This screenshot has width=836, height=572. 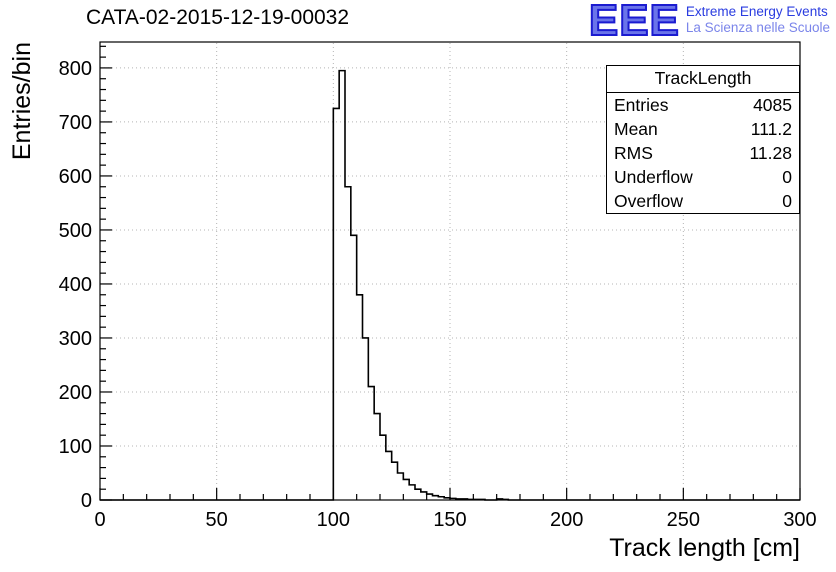 What do you see at coordinates (703, 105) in the screenshot?
I see `stats-row: Entries 4085` at bounding box center [703, 105].